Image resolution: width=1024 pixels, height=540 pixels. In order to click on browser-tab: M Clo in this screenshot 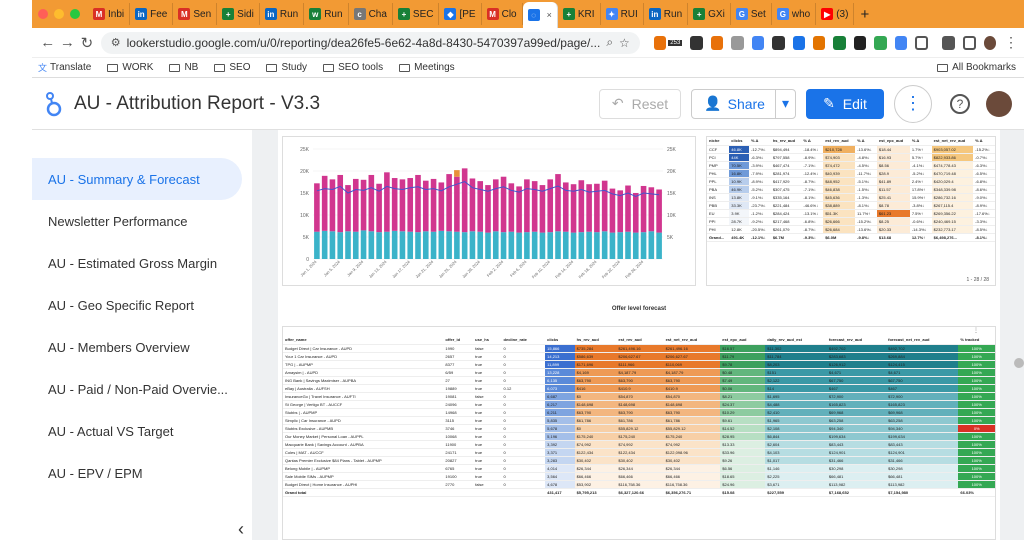, I will do `click(502, 14)`.